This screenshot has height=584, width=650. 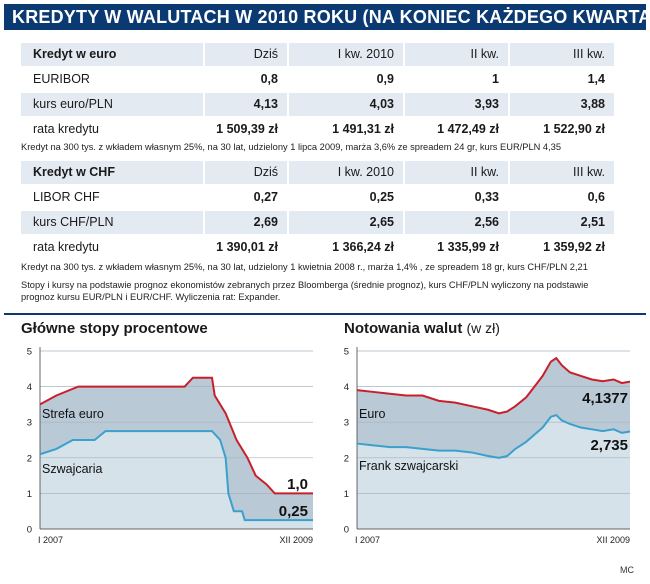 I want to click on table-header-cell: Kredyt w euro, so click(x=112, y=54).